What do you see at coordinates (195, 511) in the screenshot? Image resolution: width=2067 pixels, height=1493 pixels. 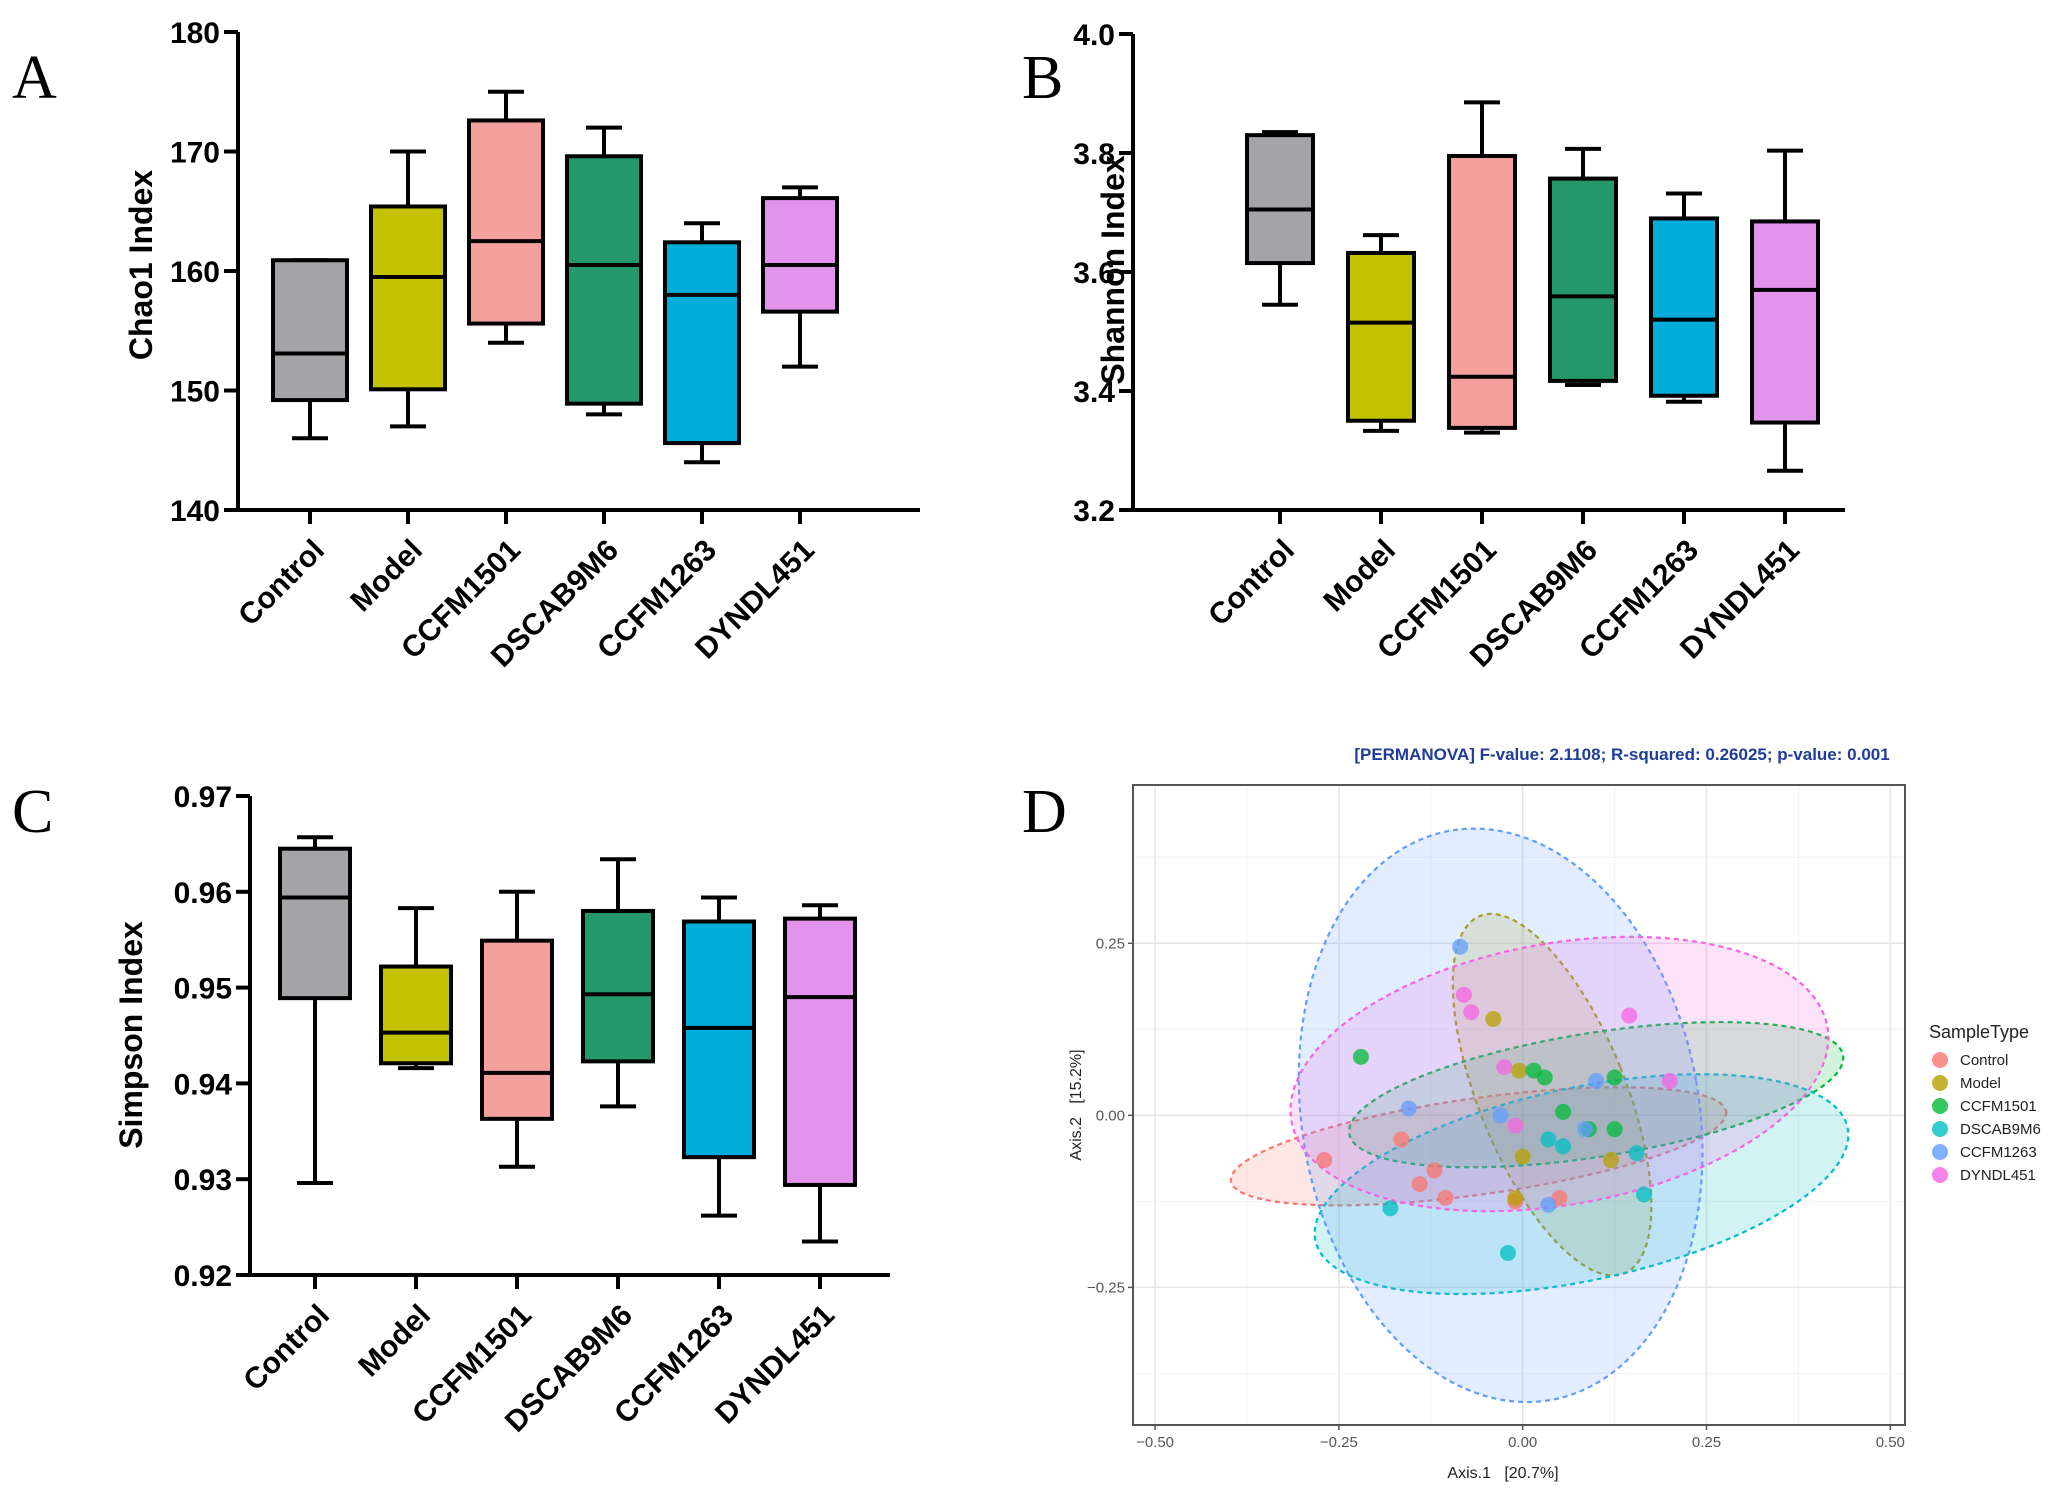 I see `y-tick-label: 140` at bounding box center [195, 511].